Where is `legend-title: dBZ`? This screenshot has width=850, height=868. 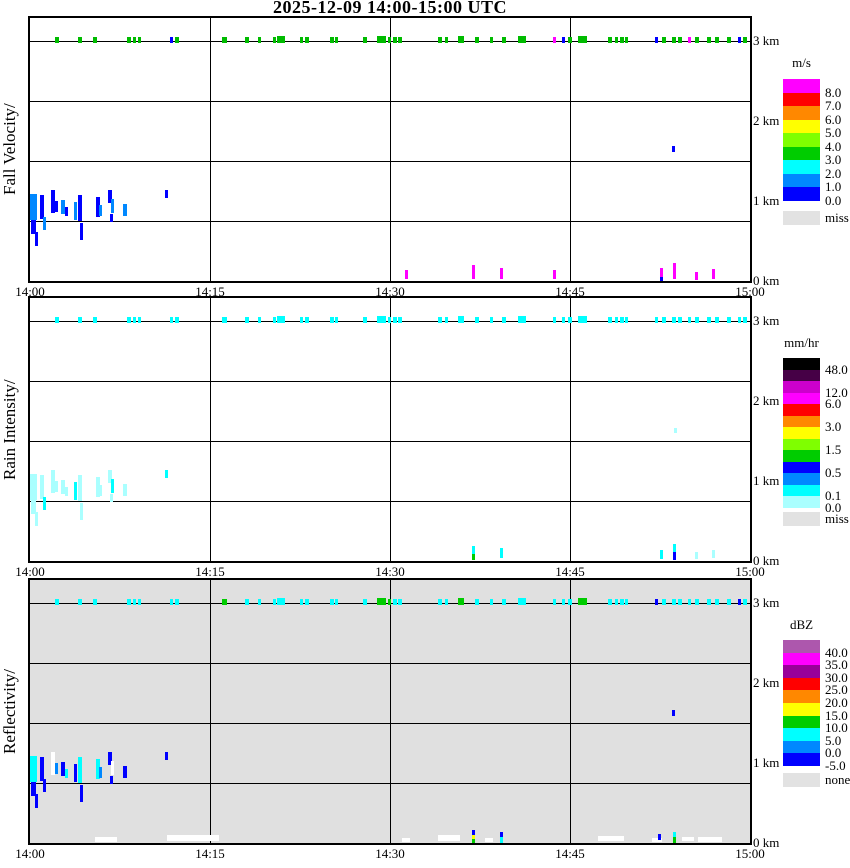 legend-title: dBZ is located at coordinates (801, 624).